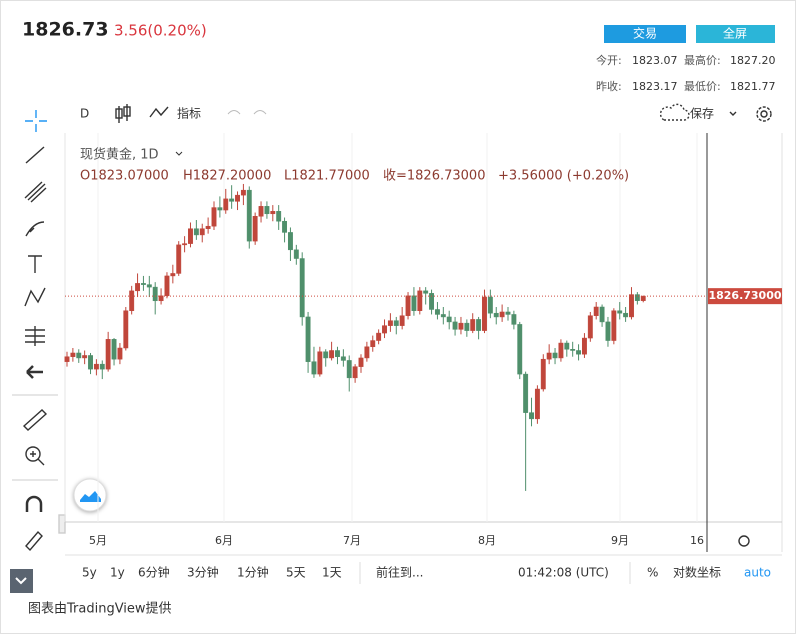 The height and width of the screenshot is (634, 796). What do you see at coordinates (98, 540) in the screenshot?
I see `x-tick-label: 5月` at bounding box center [98, 540].